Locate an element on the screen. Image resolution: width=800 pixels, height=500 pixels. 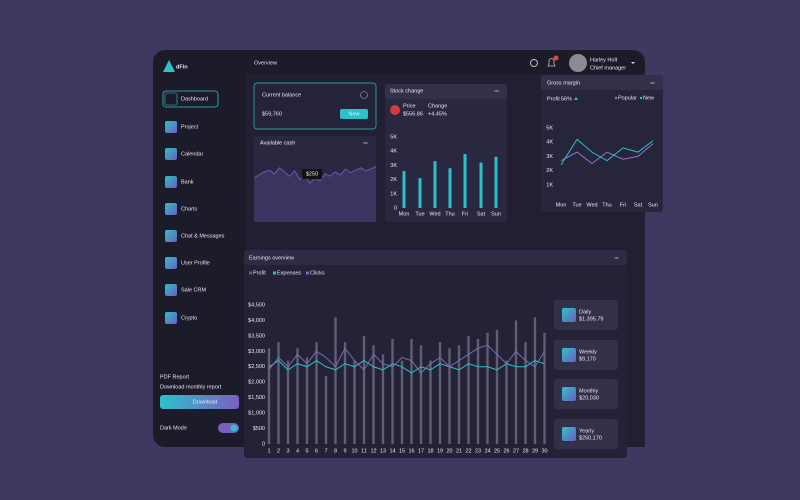
download-button is located at coordinates (199, 402).